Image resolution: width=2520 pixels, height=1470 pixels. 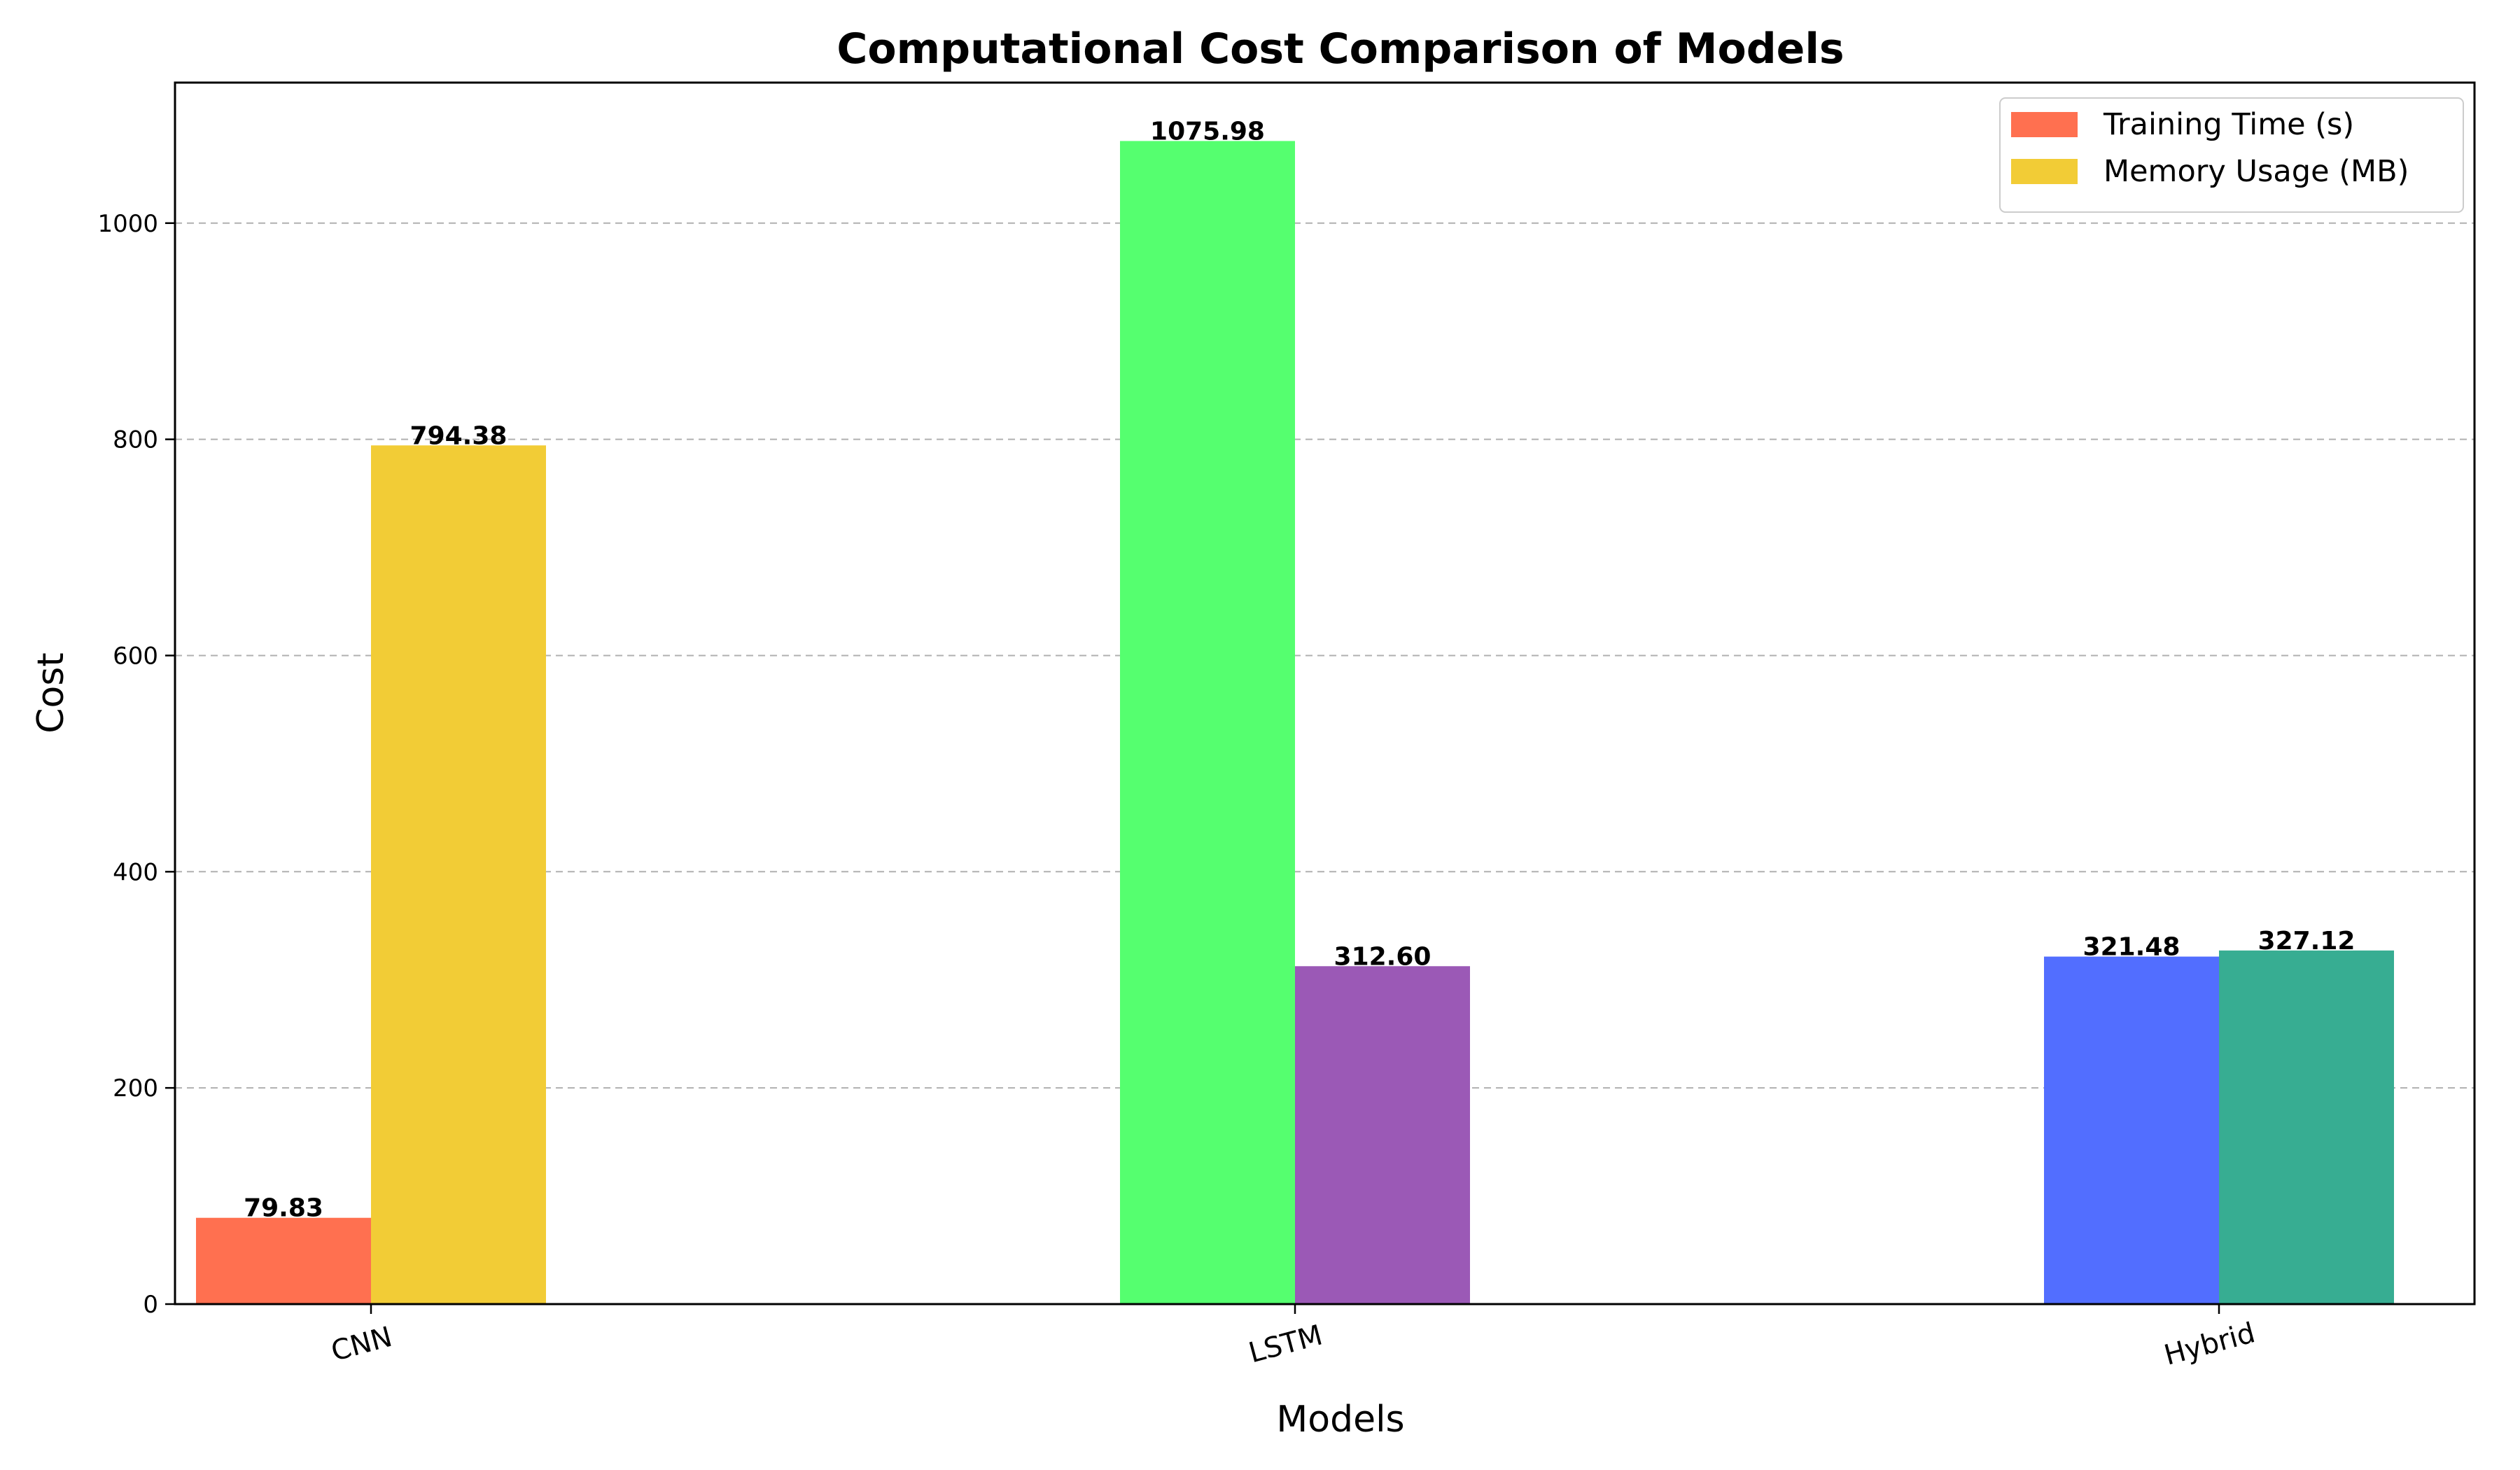 What do you see at coordinates (1340, 1420) in the screenshot?
I see `x-axis-label: Models` at bounding box center [1340, 1420].